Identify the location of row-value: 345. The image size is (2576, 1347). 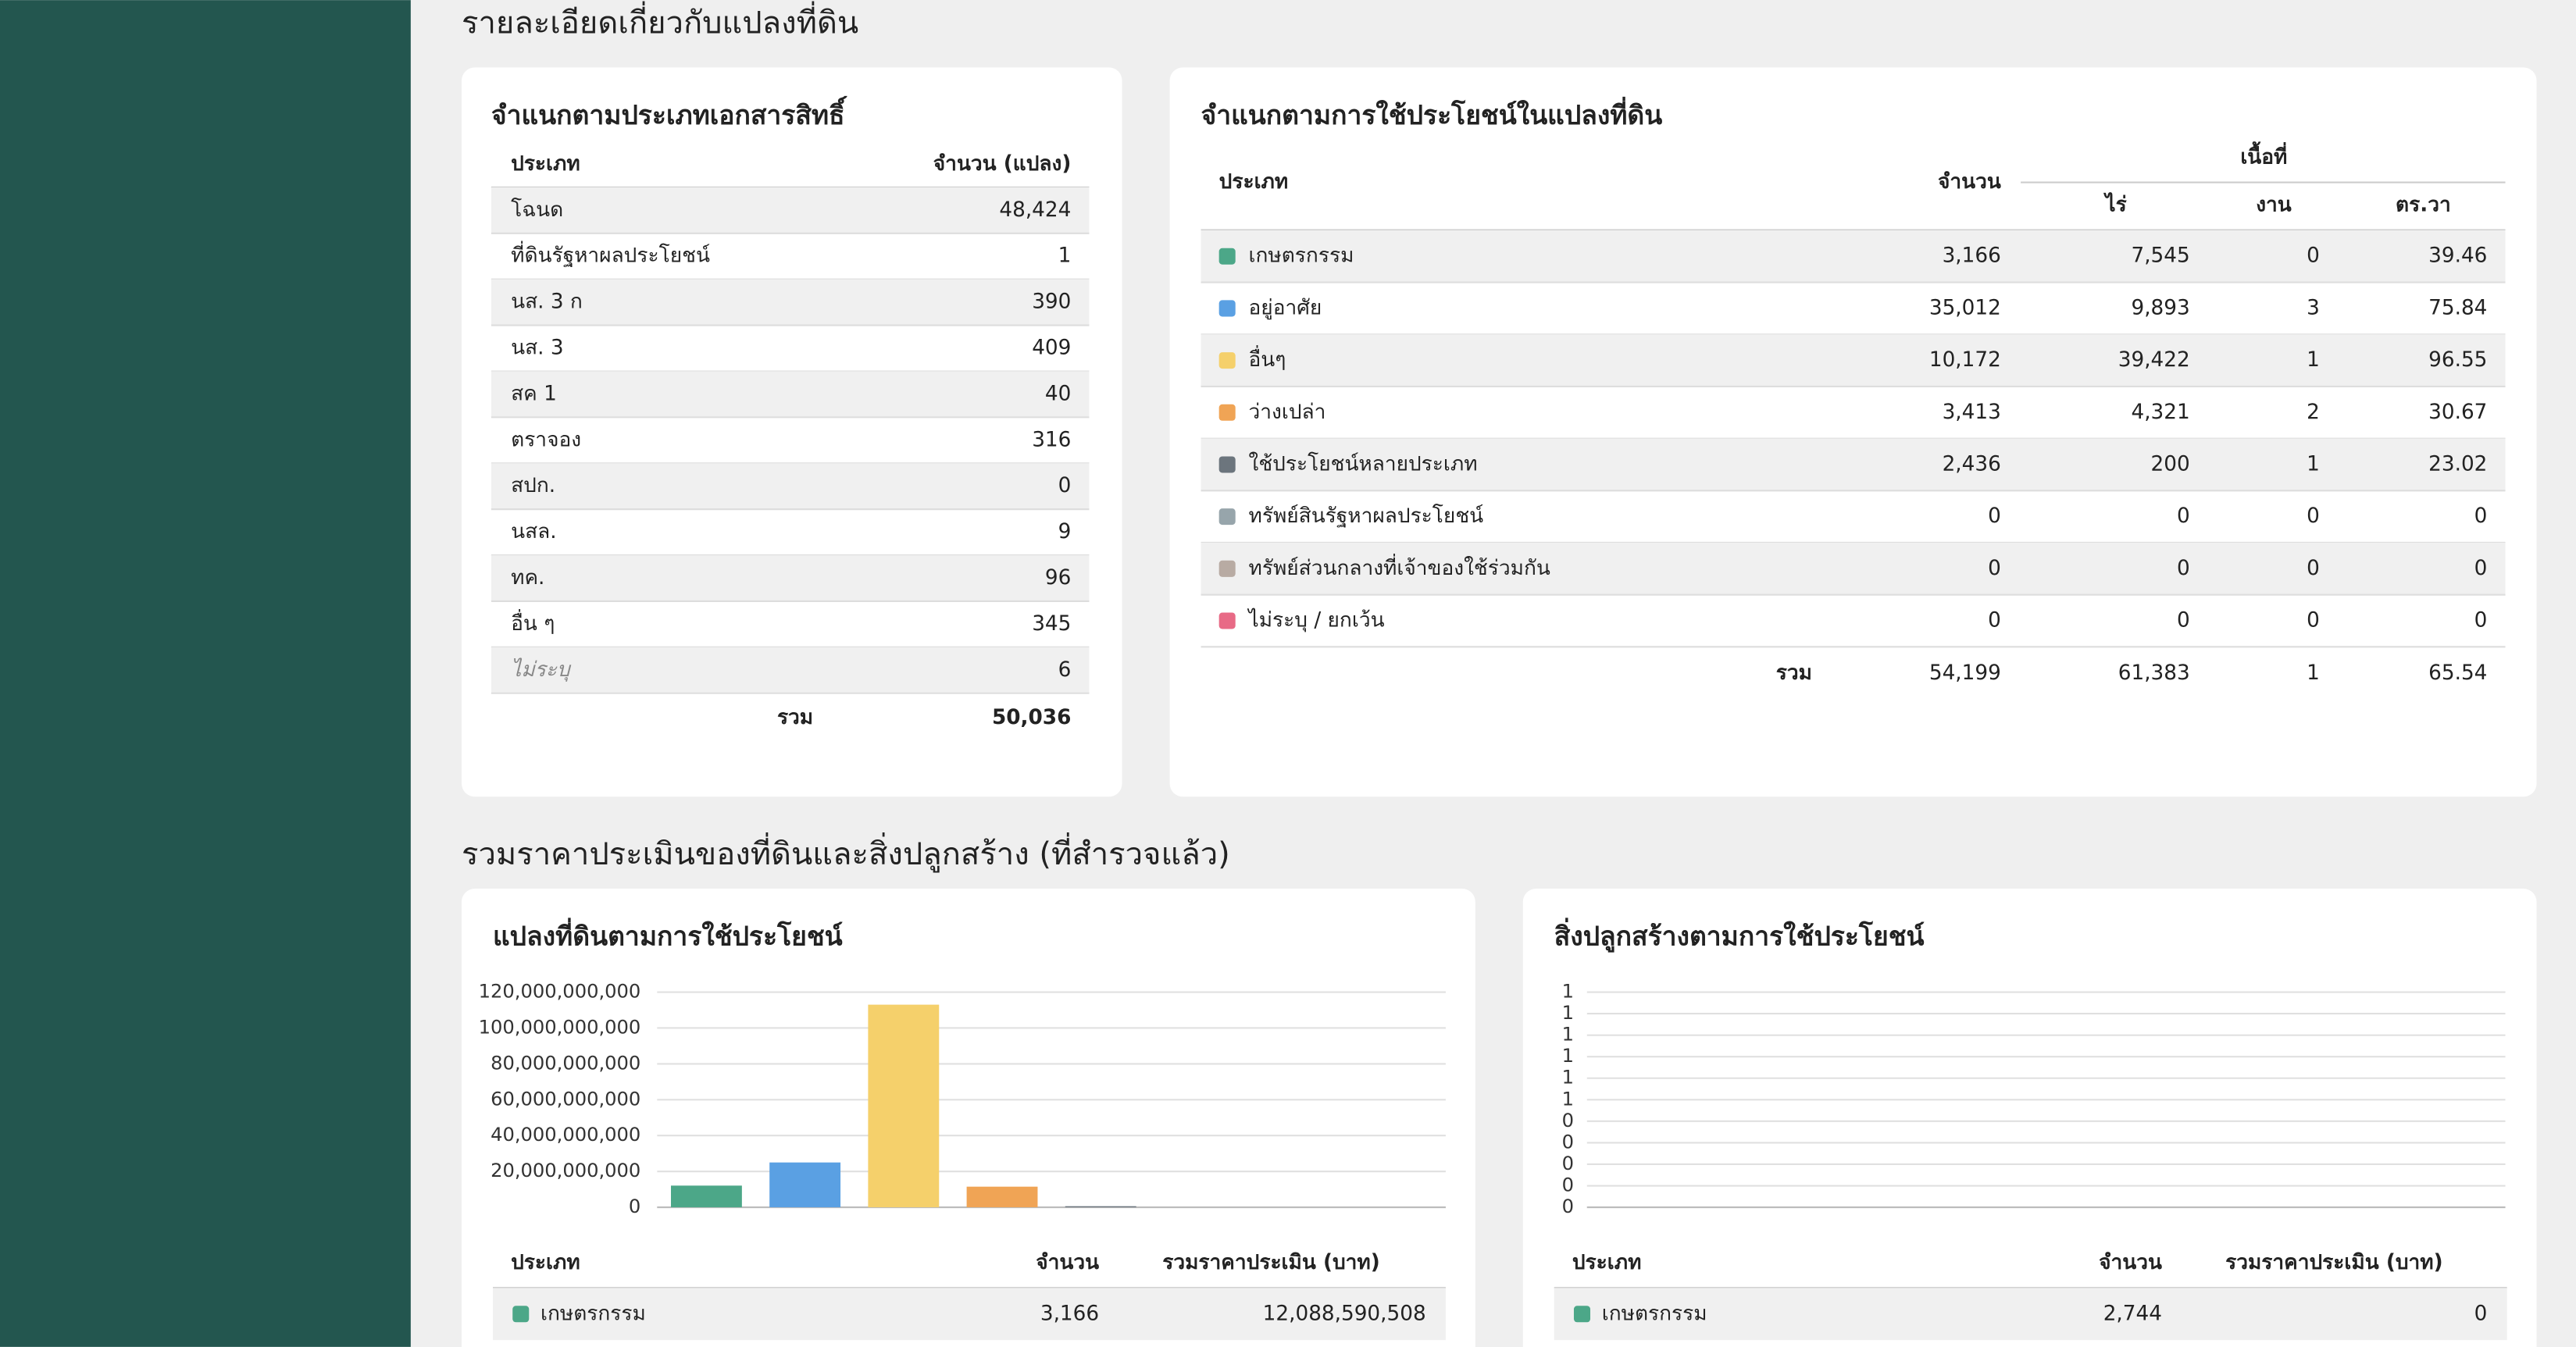
(1051, 624).